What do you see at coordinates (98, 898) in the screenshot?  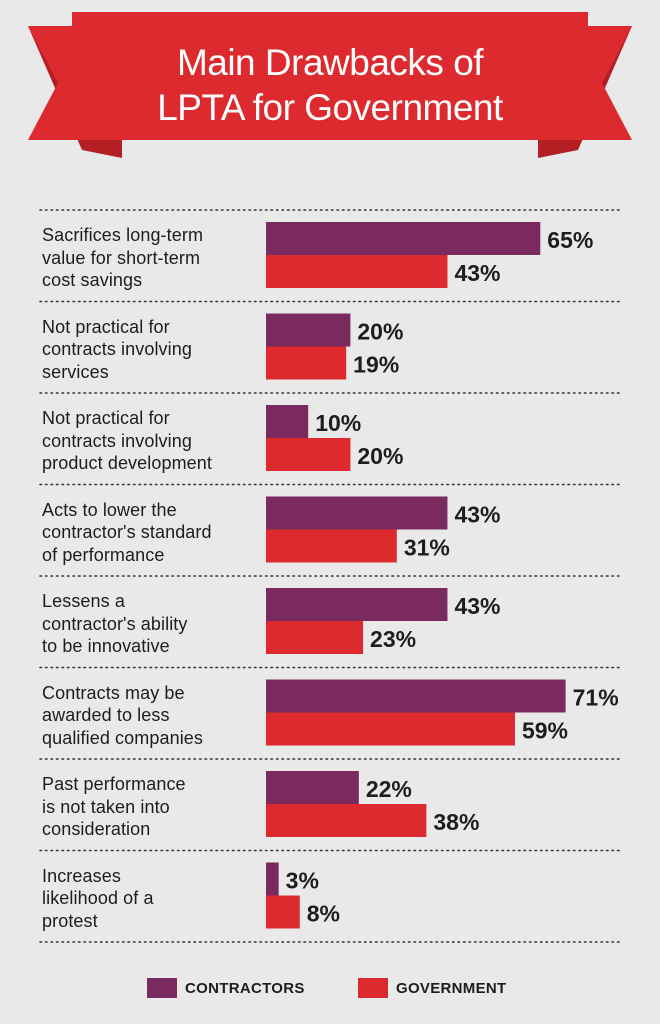 I see `category-label-line: likelihood of a` at bounding box center [98, 898].